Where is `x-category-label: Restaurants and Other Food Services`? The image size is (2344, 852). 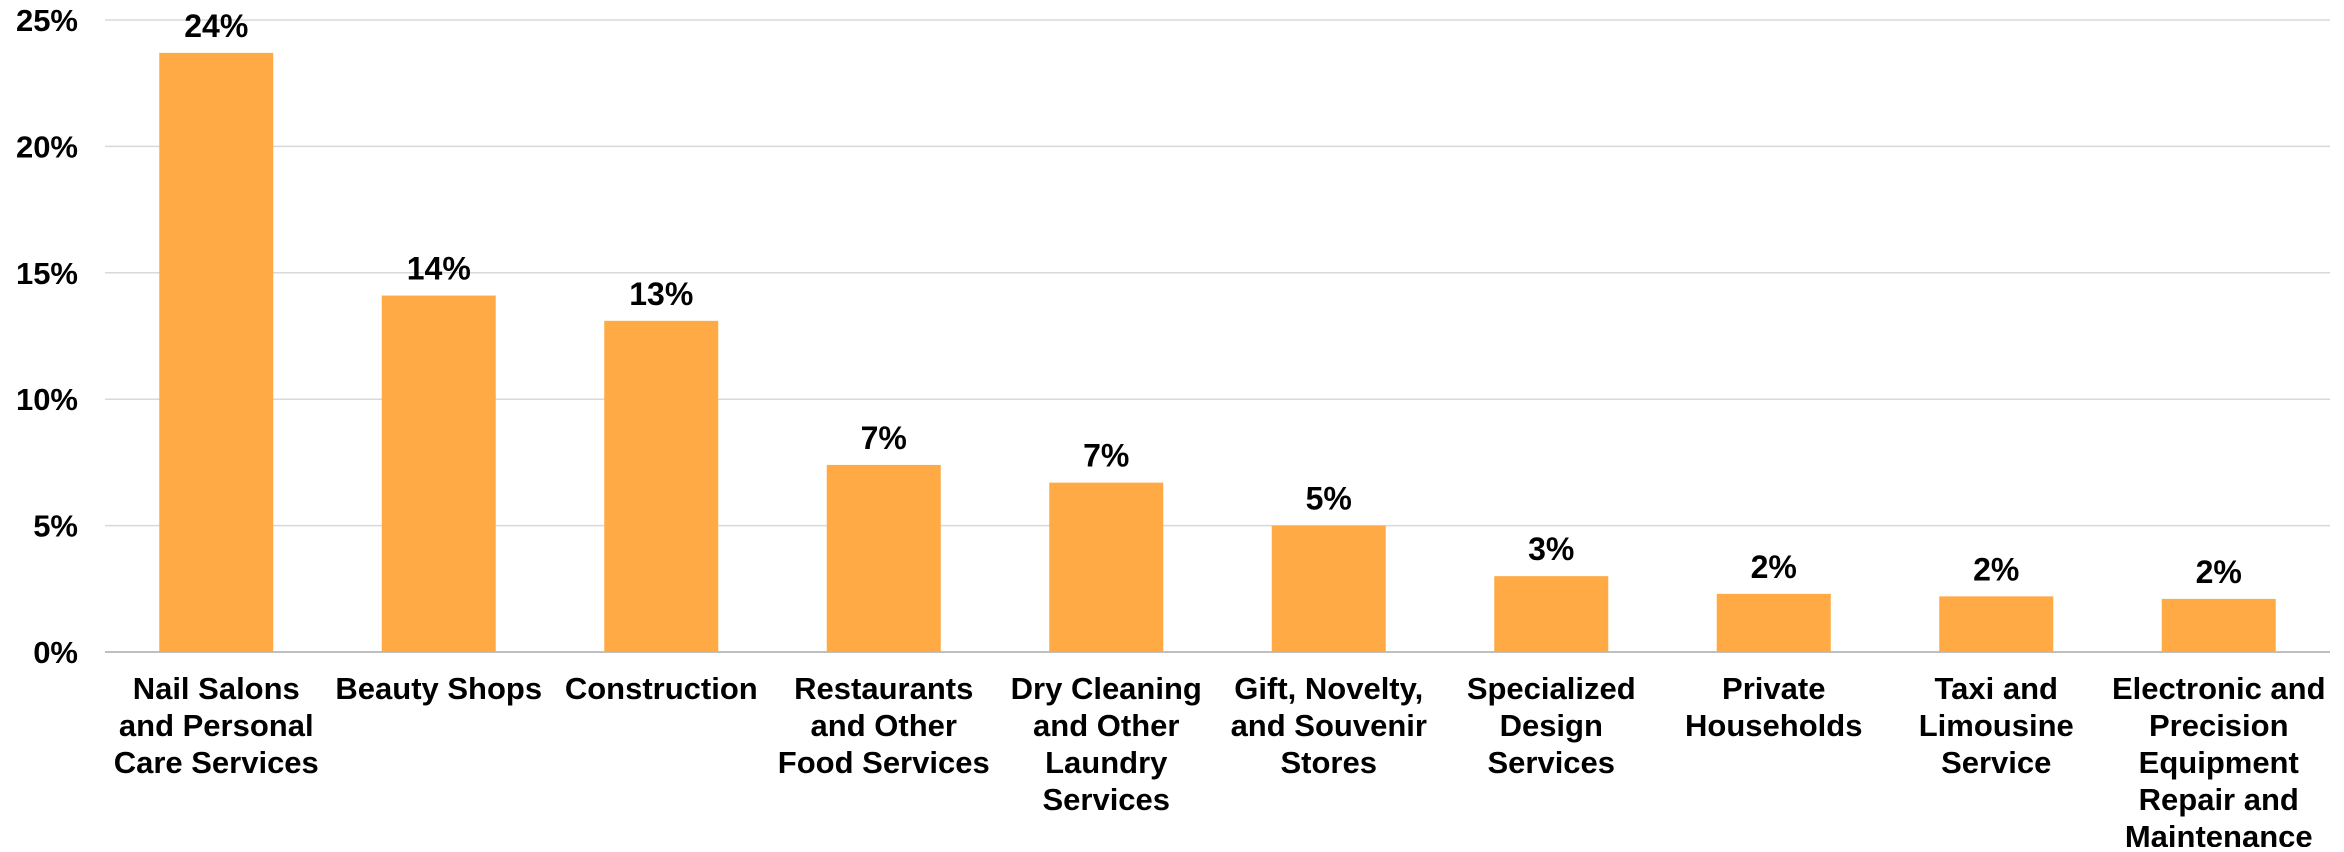
x-category-label: Restaurants and Other Food Services is located at coordinates (884, 725).